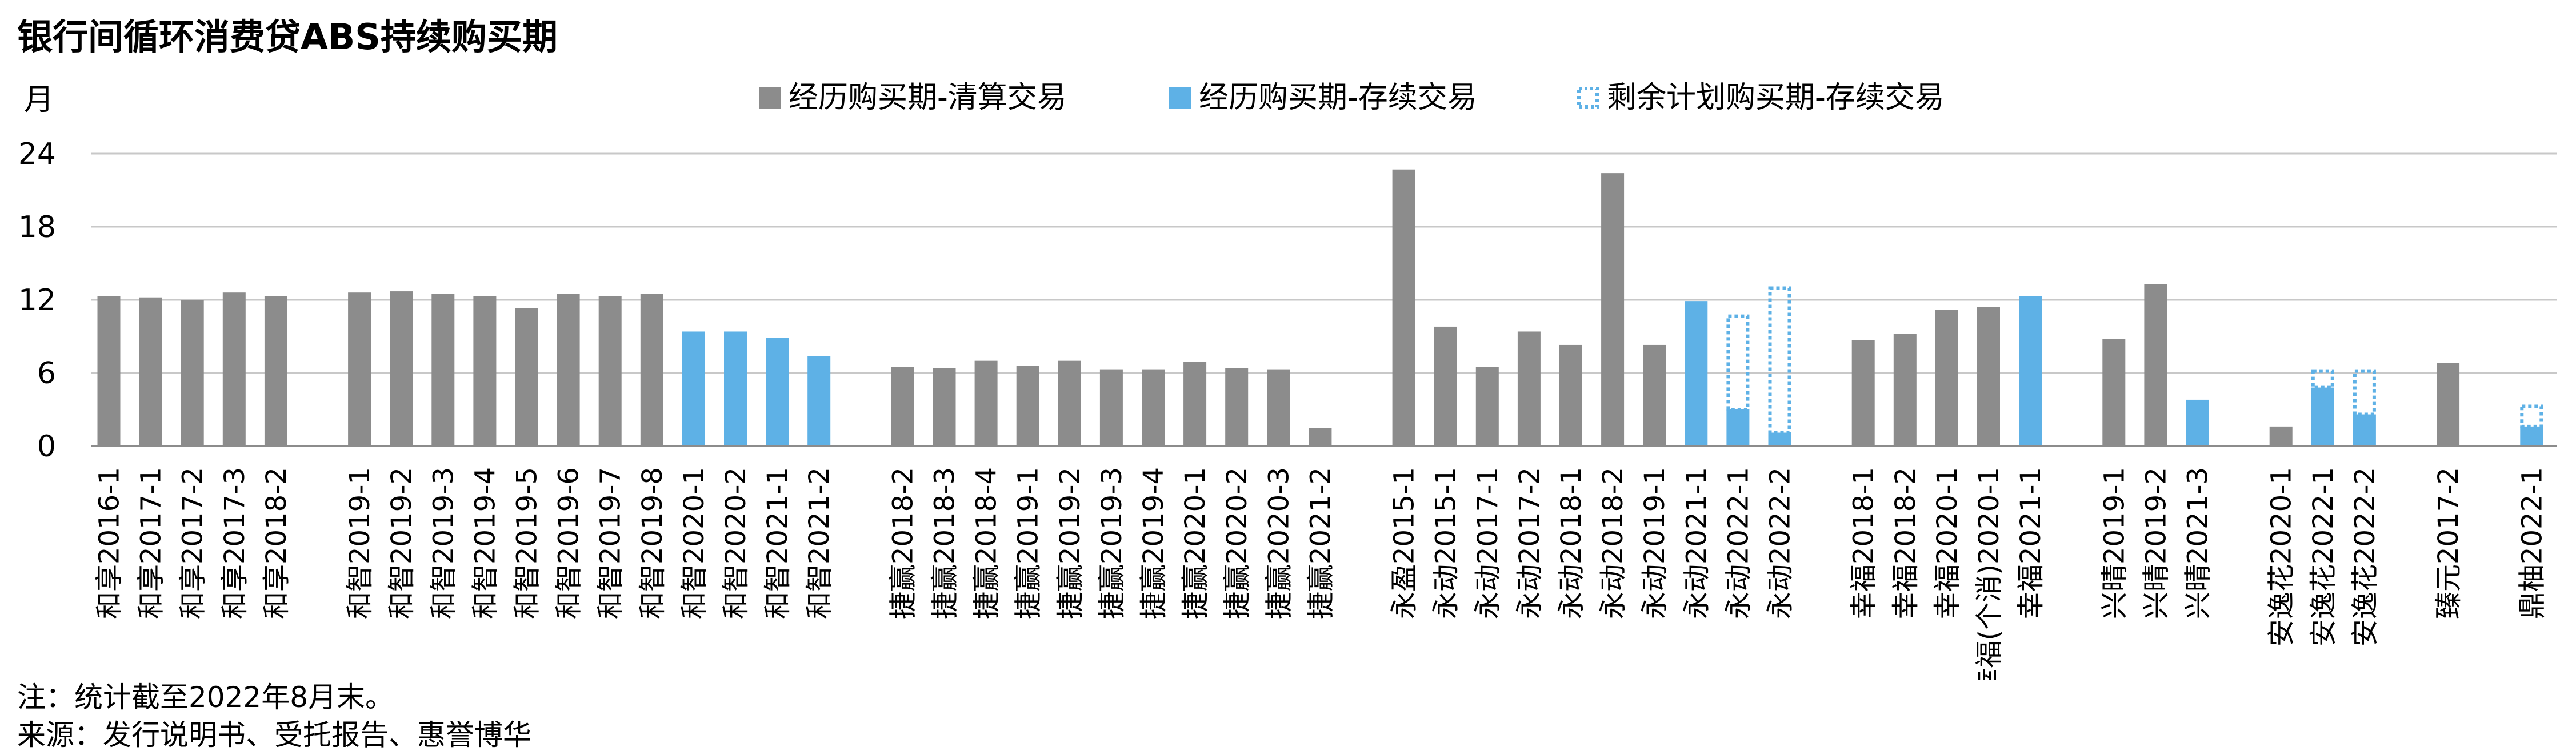 The image size is (2576, 755). Describe the element at coordinates (235, 543) in the screenshot. I see `x-tick-label: 和享2017-3` at that location.